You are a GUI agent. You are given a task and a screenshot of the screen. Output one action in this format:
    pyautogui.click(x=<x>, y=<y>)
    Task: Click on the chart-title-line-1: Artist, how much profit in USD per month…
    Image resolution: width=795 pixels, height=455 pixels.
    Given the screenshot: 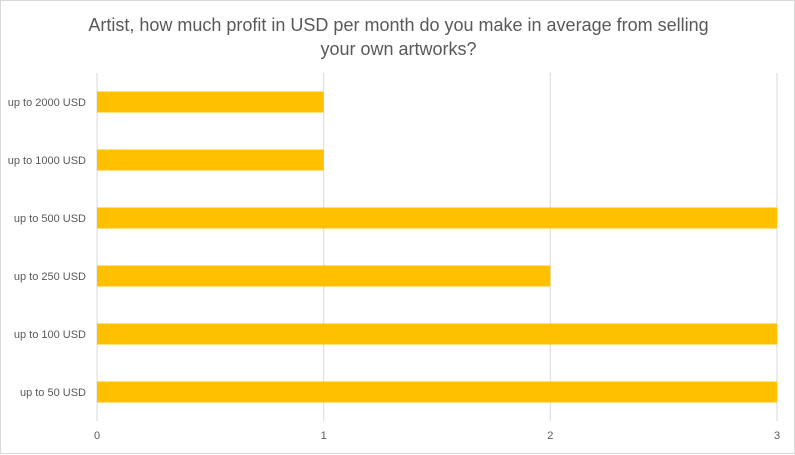 What is the action you would take?
    pyautogui.click(x=398, y=25)
    